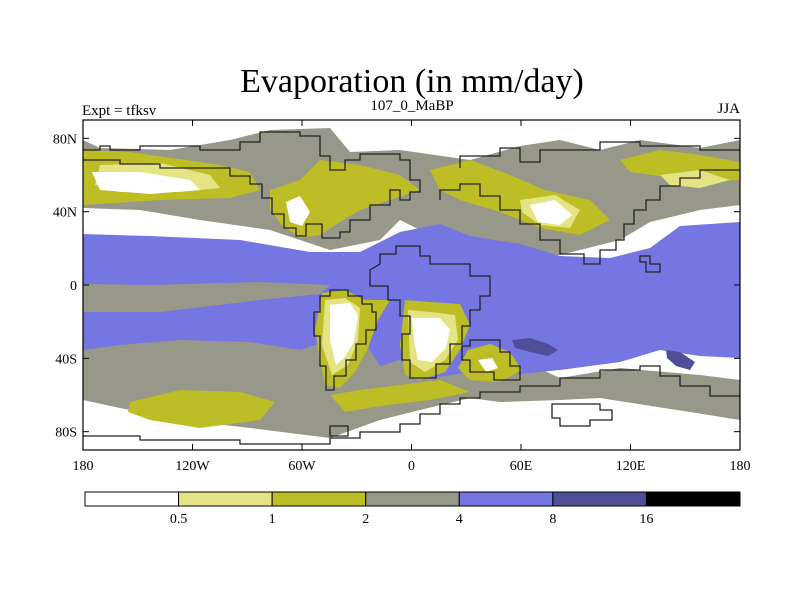 The width and height of the screenshot is (800, 600). What do you see at coordinates (345, 199) in the screenshot?
I see `field-olive-namerica` at bounding box center [345, 199].